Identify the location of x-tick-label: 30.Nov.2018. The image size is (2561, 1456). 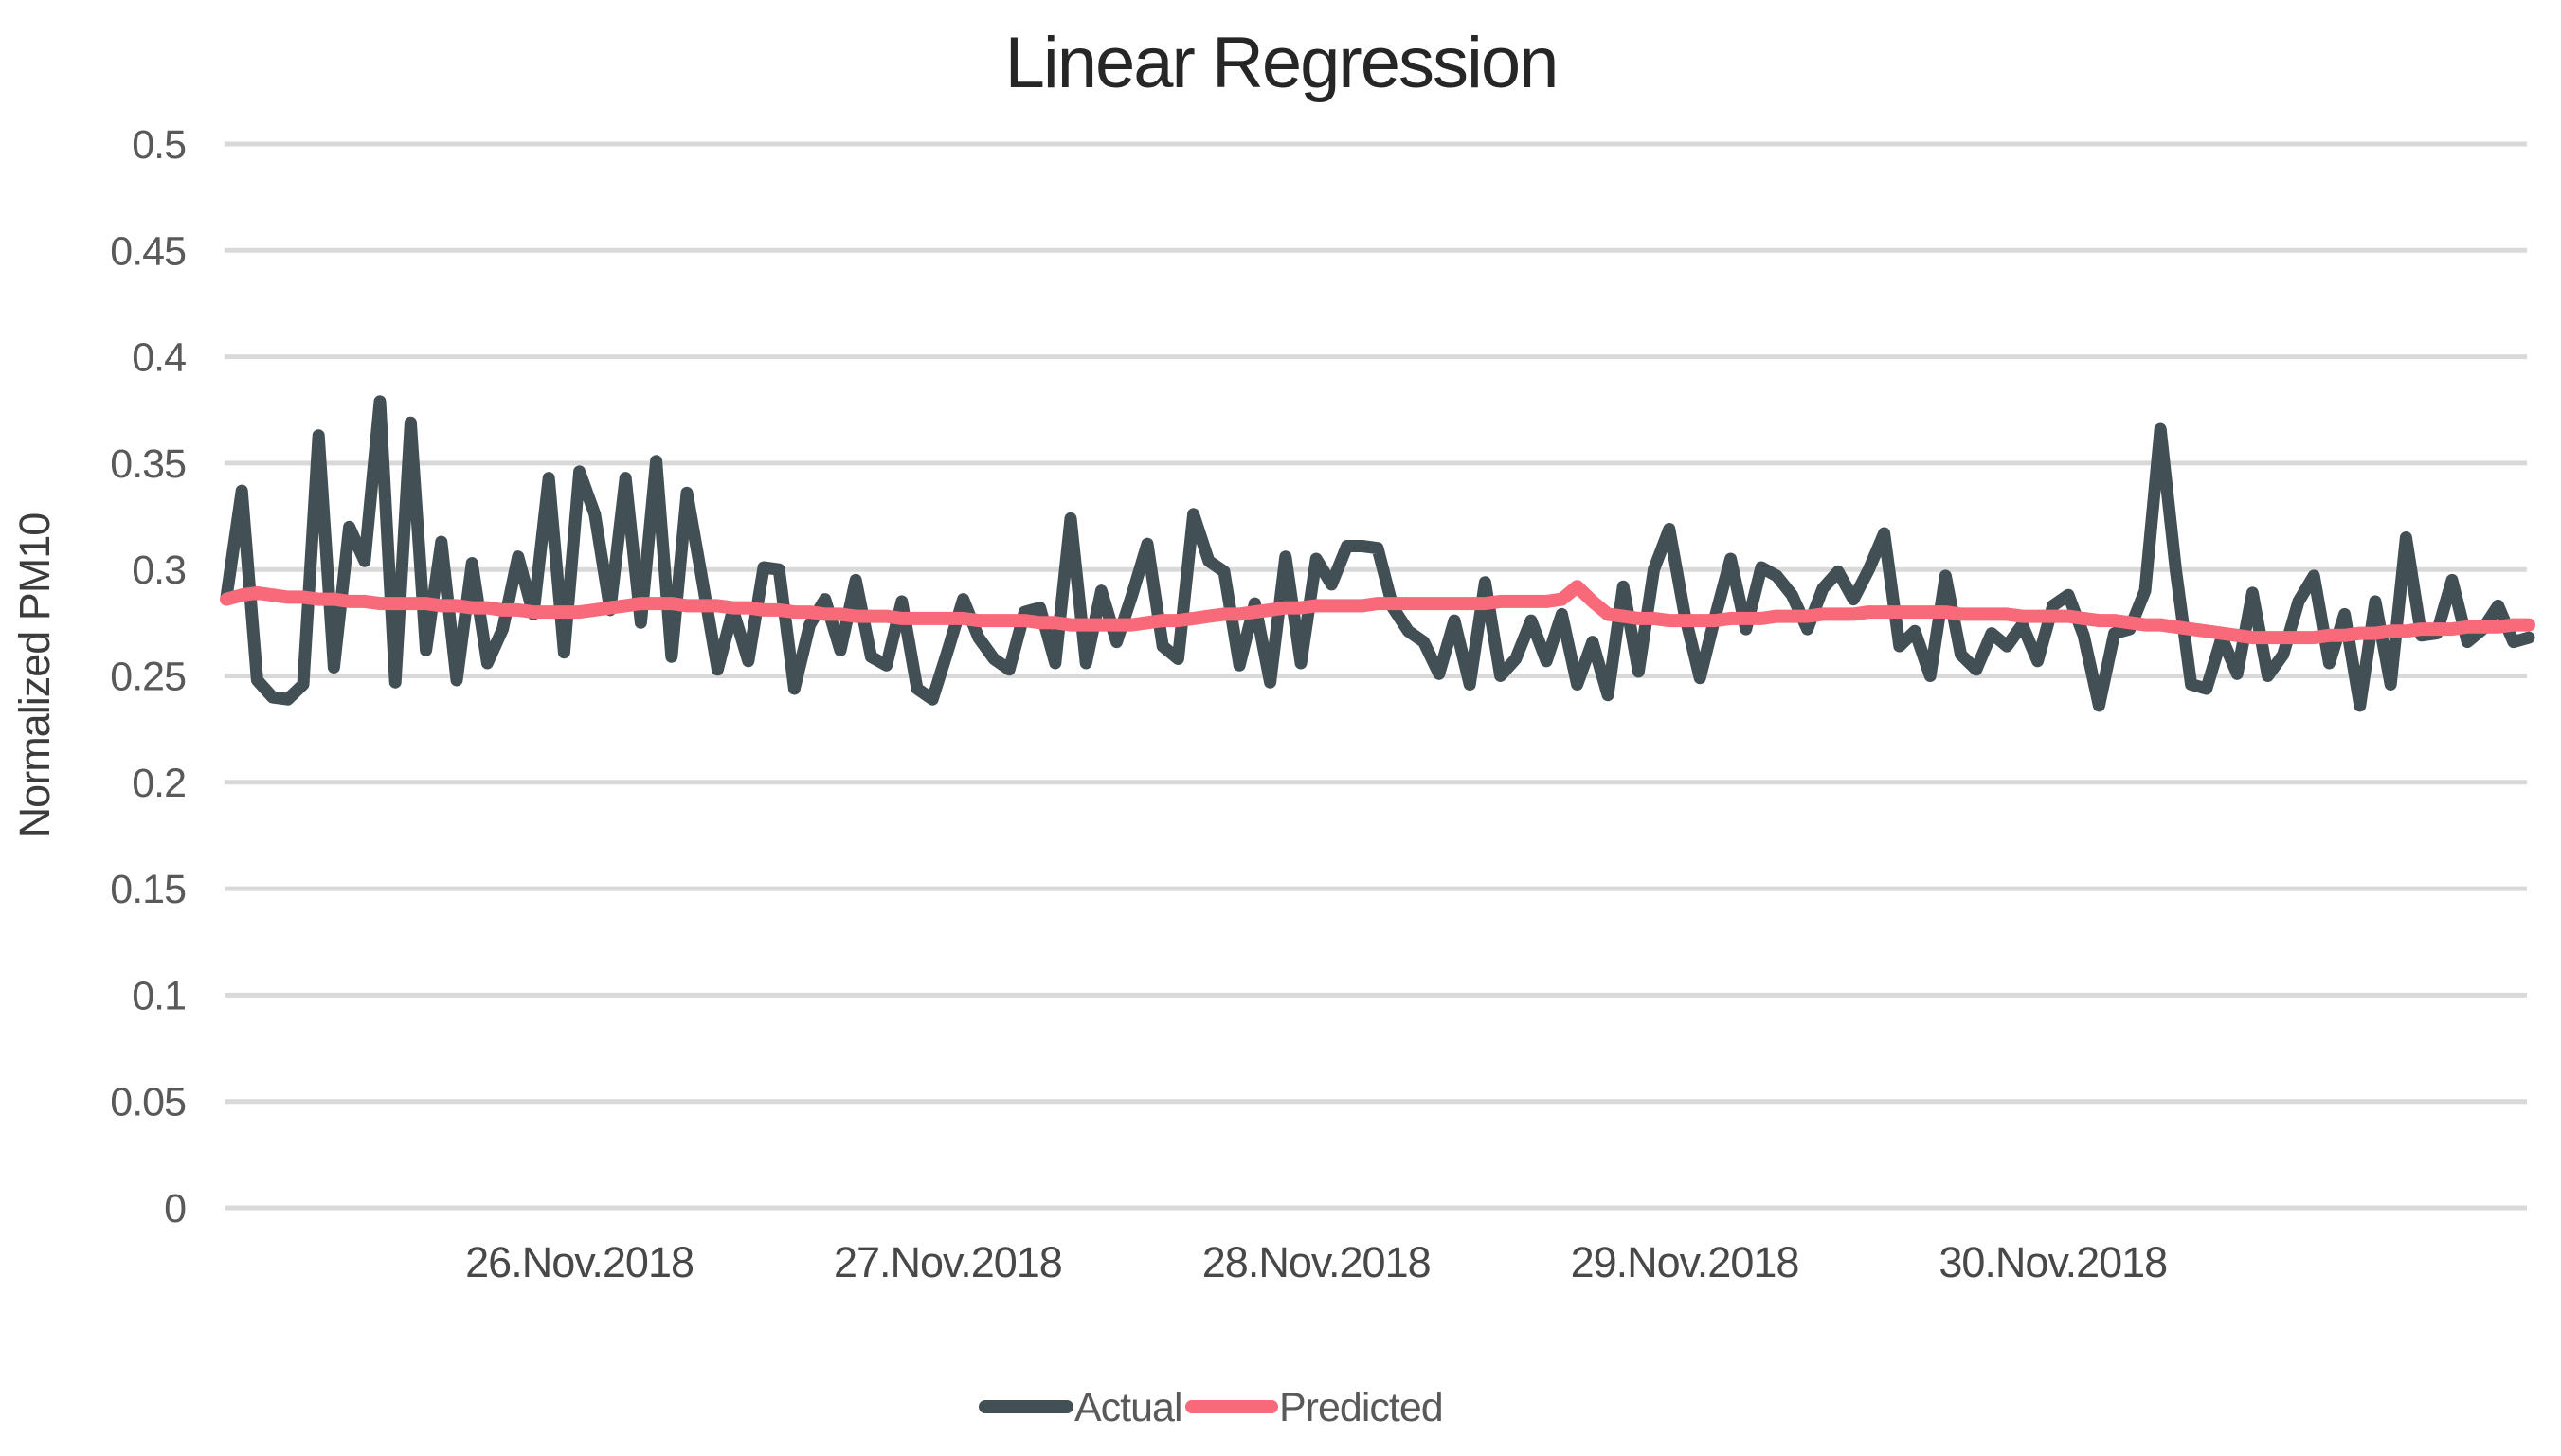
(2053, 1262).